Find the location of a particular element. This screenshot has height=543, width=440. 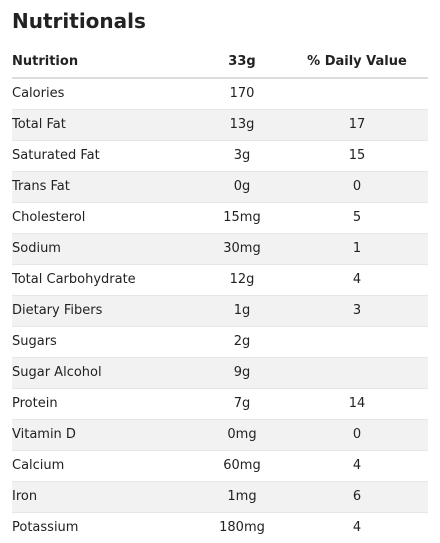

nutrient-name: Calories is located at coordinates (105, 94).